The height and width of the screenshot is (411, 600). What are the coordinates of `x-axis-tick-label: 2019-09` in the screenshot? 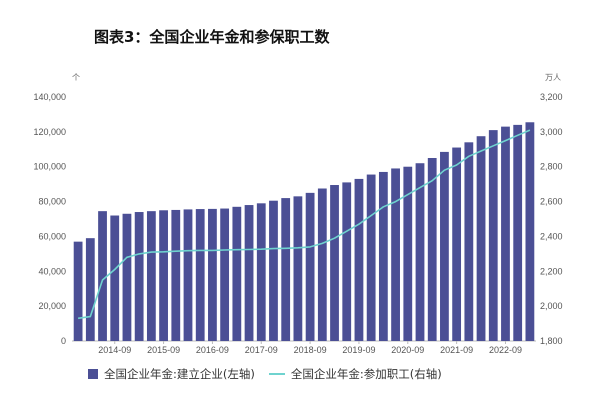 It's located at (358, 350).